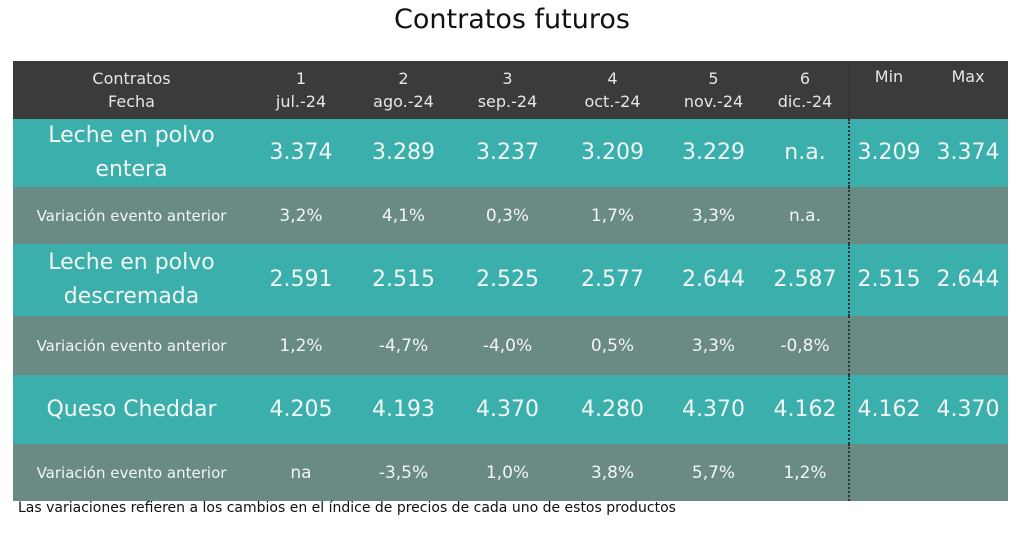 Image resolution: width=1024 pixels, height=540 pixels. I want to click on variation-cell: -4,7%, so click(403, 345).